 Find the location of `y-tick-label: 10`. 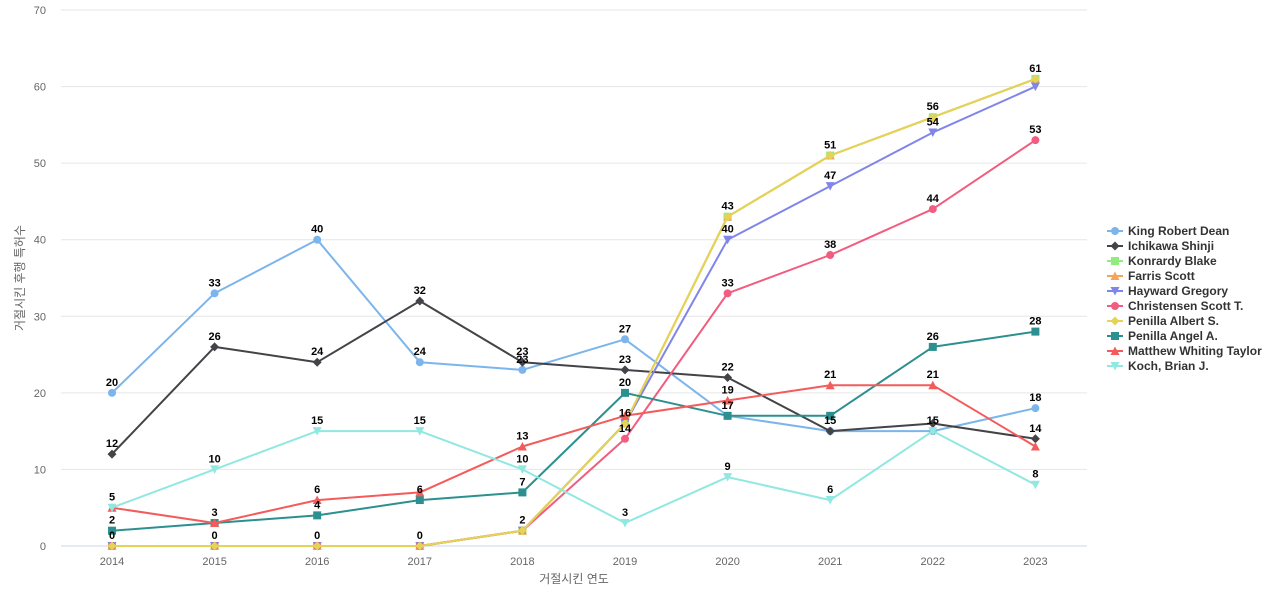

y-tick-label: 10 is located at coordinates (40, 470).